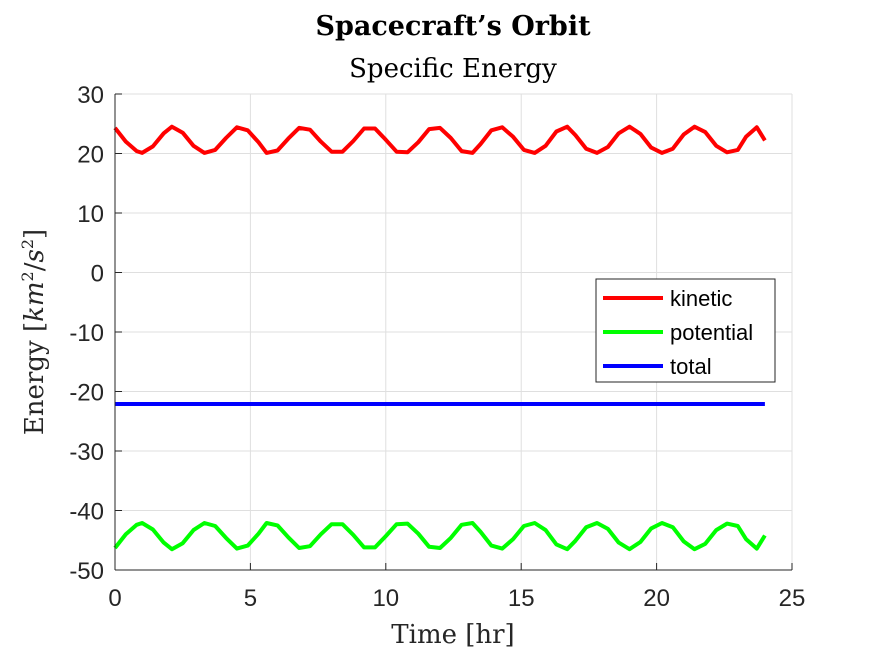 The width and height of the screenshot is (875, 656). What do you see at coordinates (656, 598) in the screenshot?
I see `x-tick-label: 20` at bounding box center [656, 598].